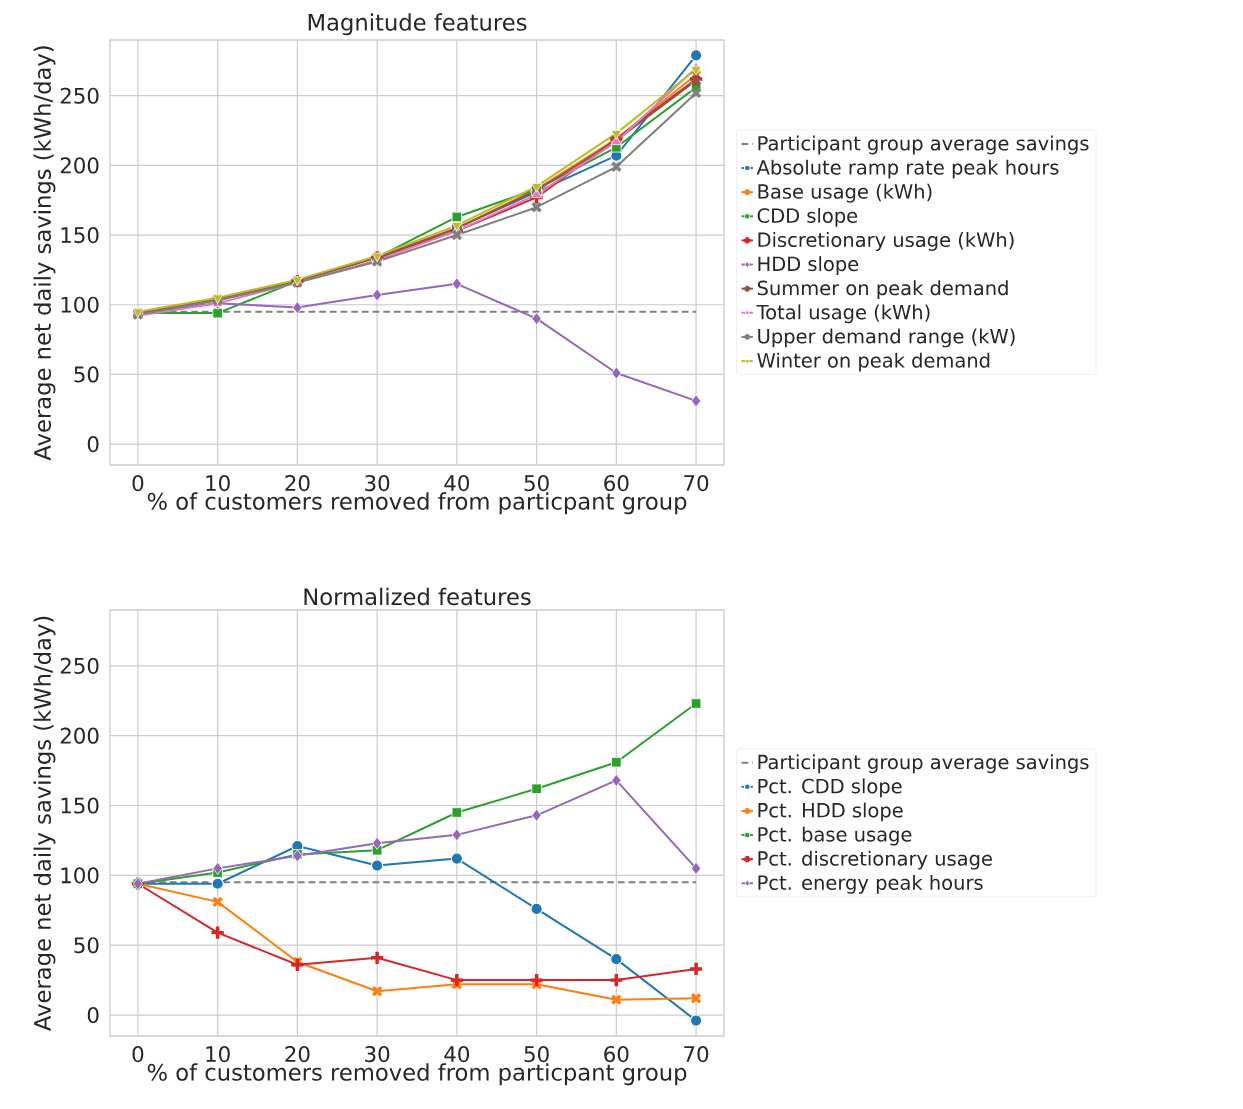  What do you see at coordinates (873, 362) in the screenshot?
I see `legend-label: Winter on peak demand` at bounding box center [873, 362].